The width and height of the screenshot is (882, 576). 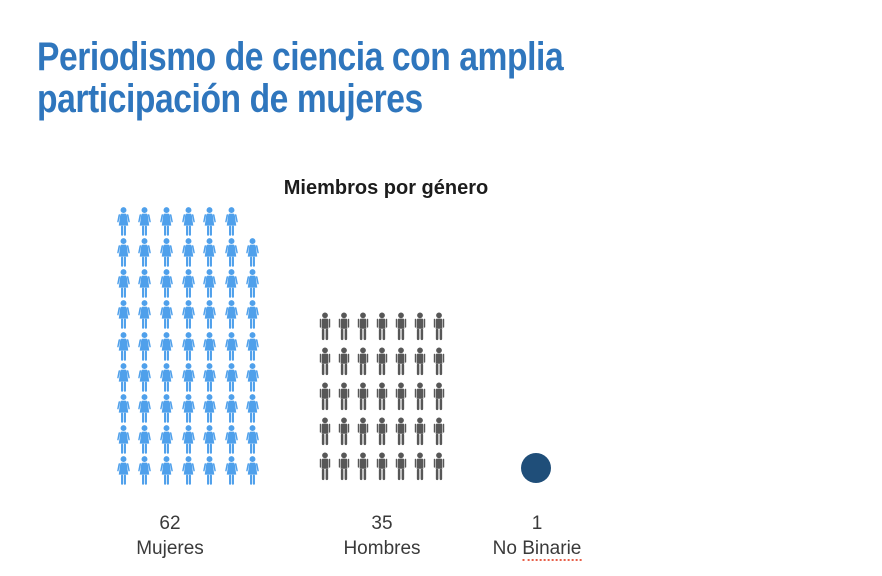 What do you see at coordinates (170, 536) in the screenshot?
I see `label-mujeres: 62 Mujeres` at bounding box center [170, 536].